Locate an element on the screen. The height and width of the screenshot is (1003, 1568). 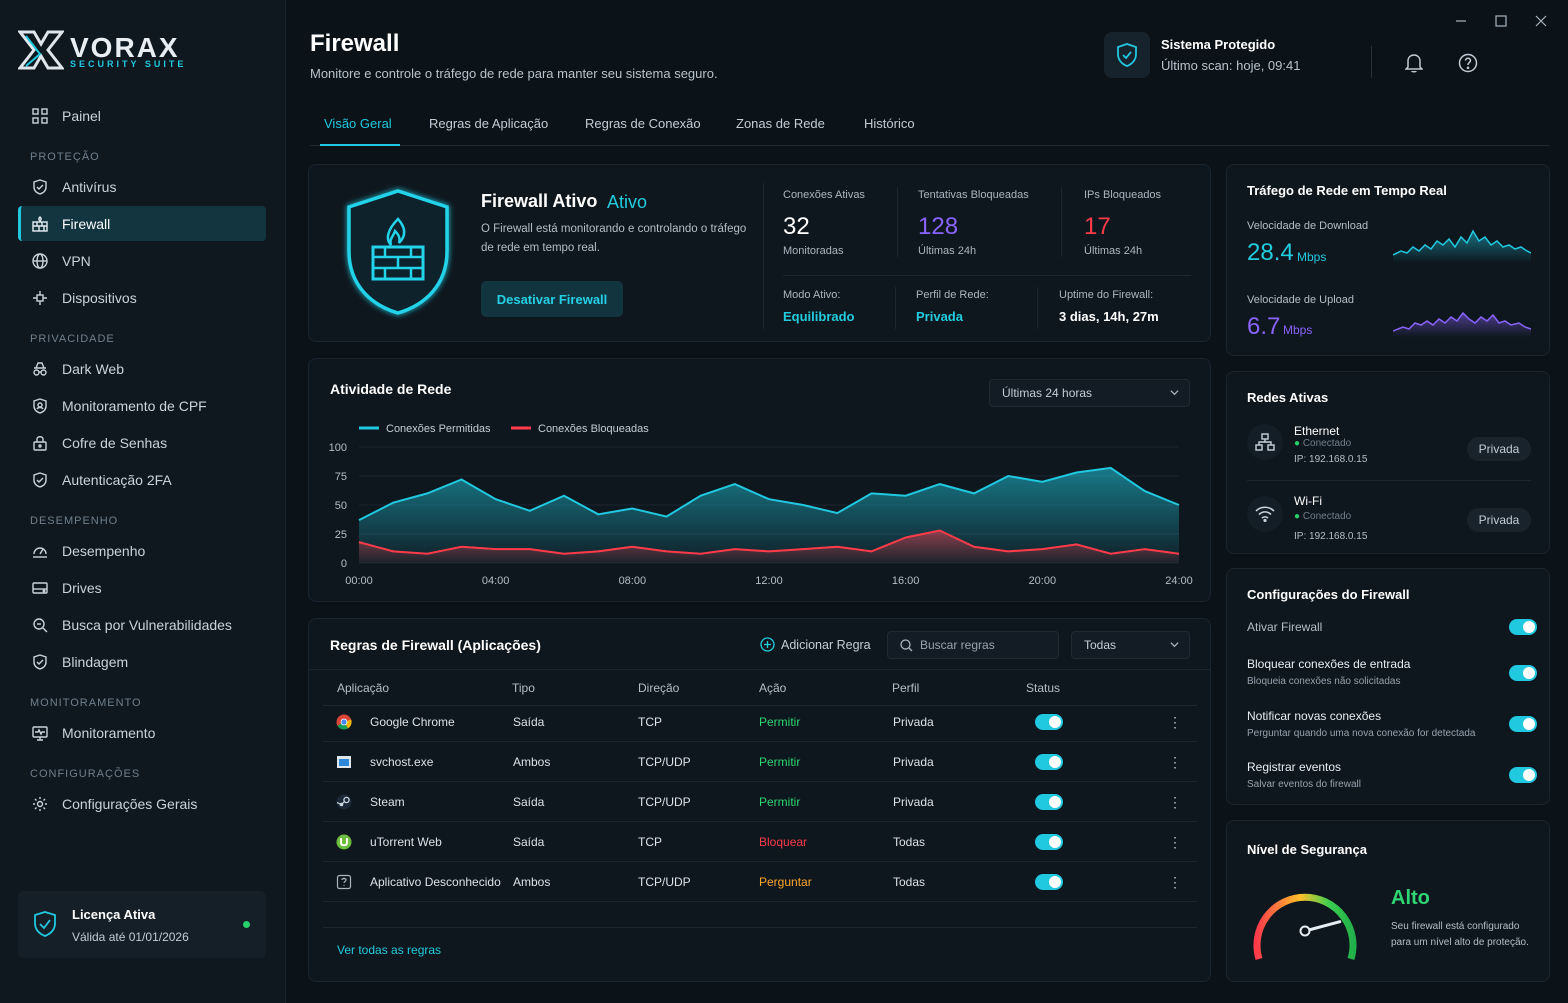
system-status-icon is located at coordinates (1127, 55).